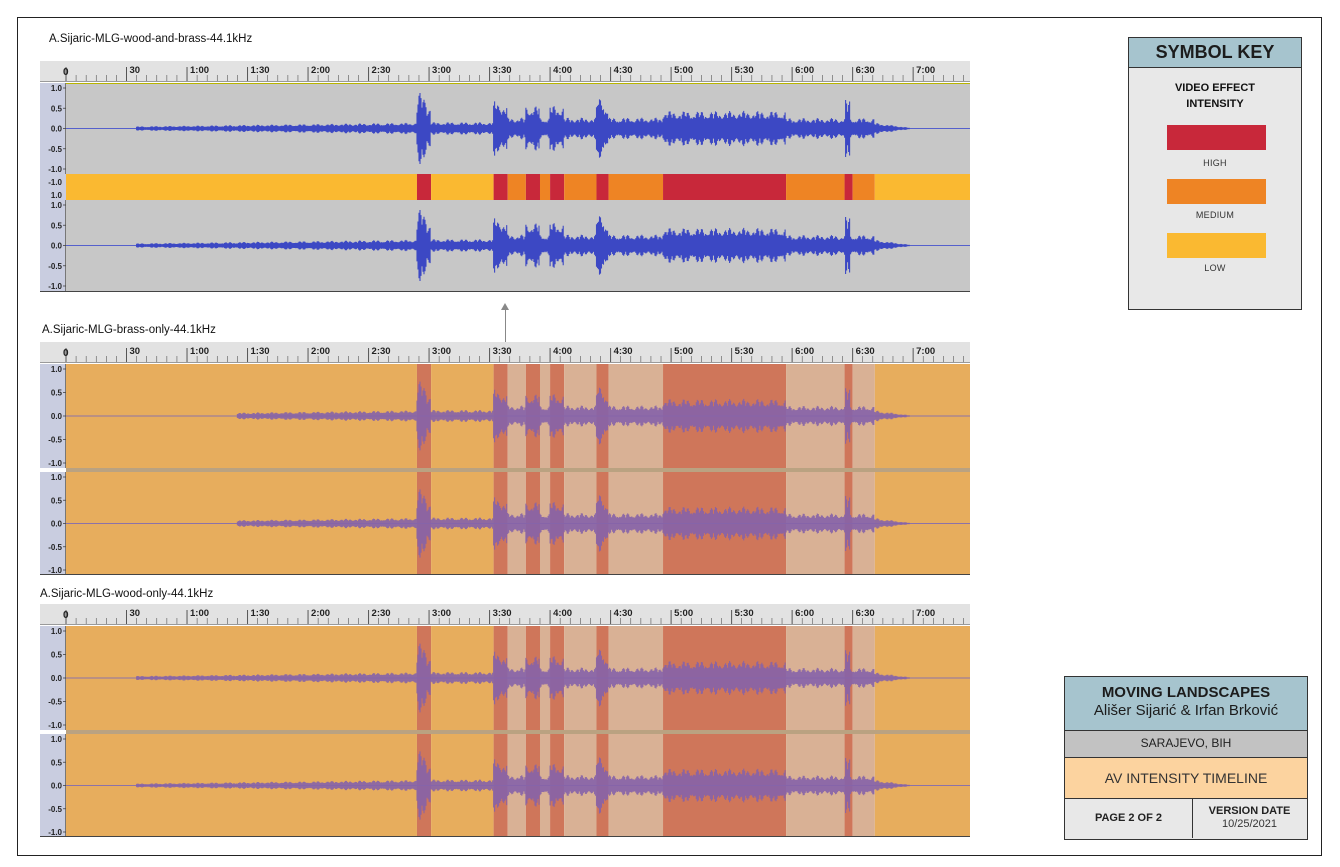  I want to click on symbol-key-title: SYMBOL KEY, so click(1215, 52).